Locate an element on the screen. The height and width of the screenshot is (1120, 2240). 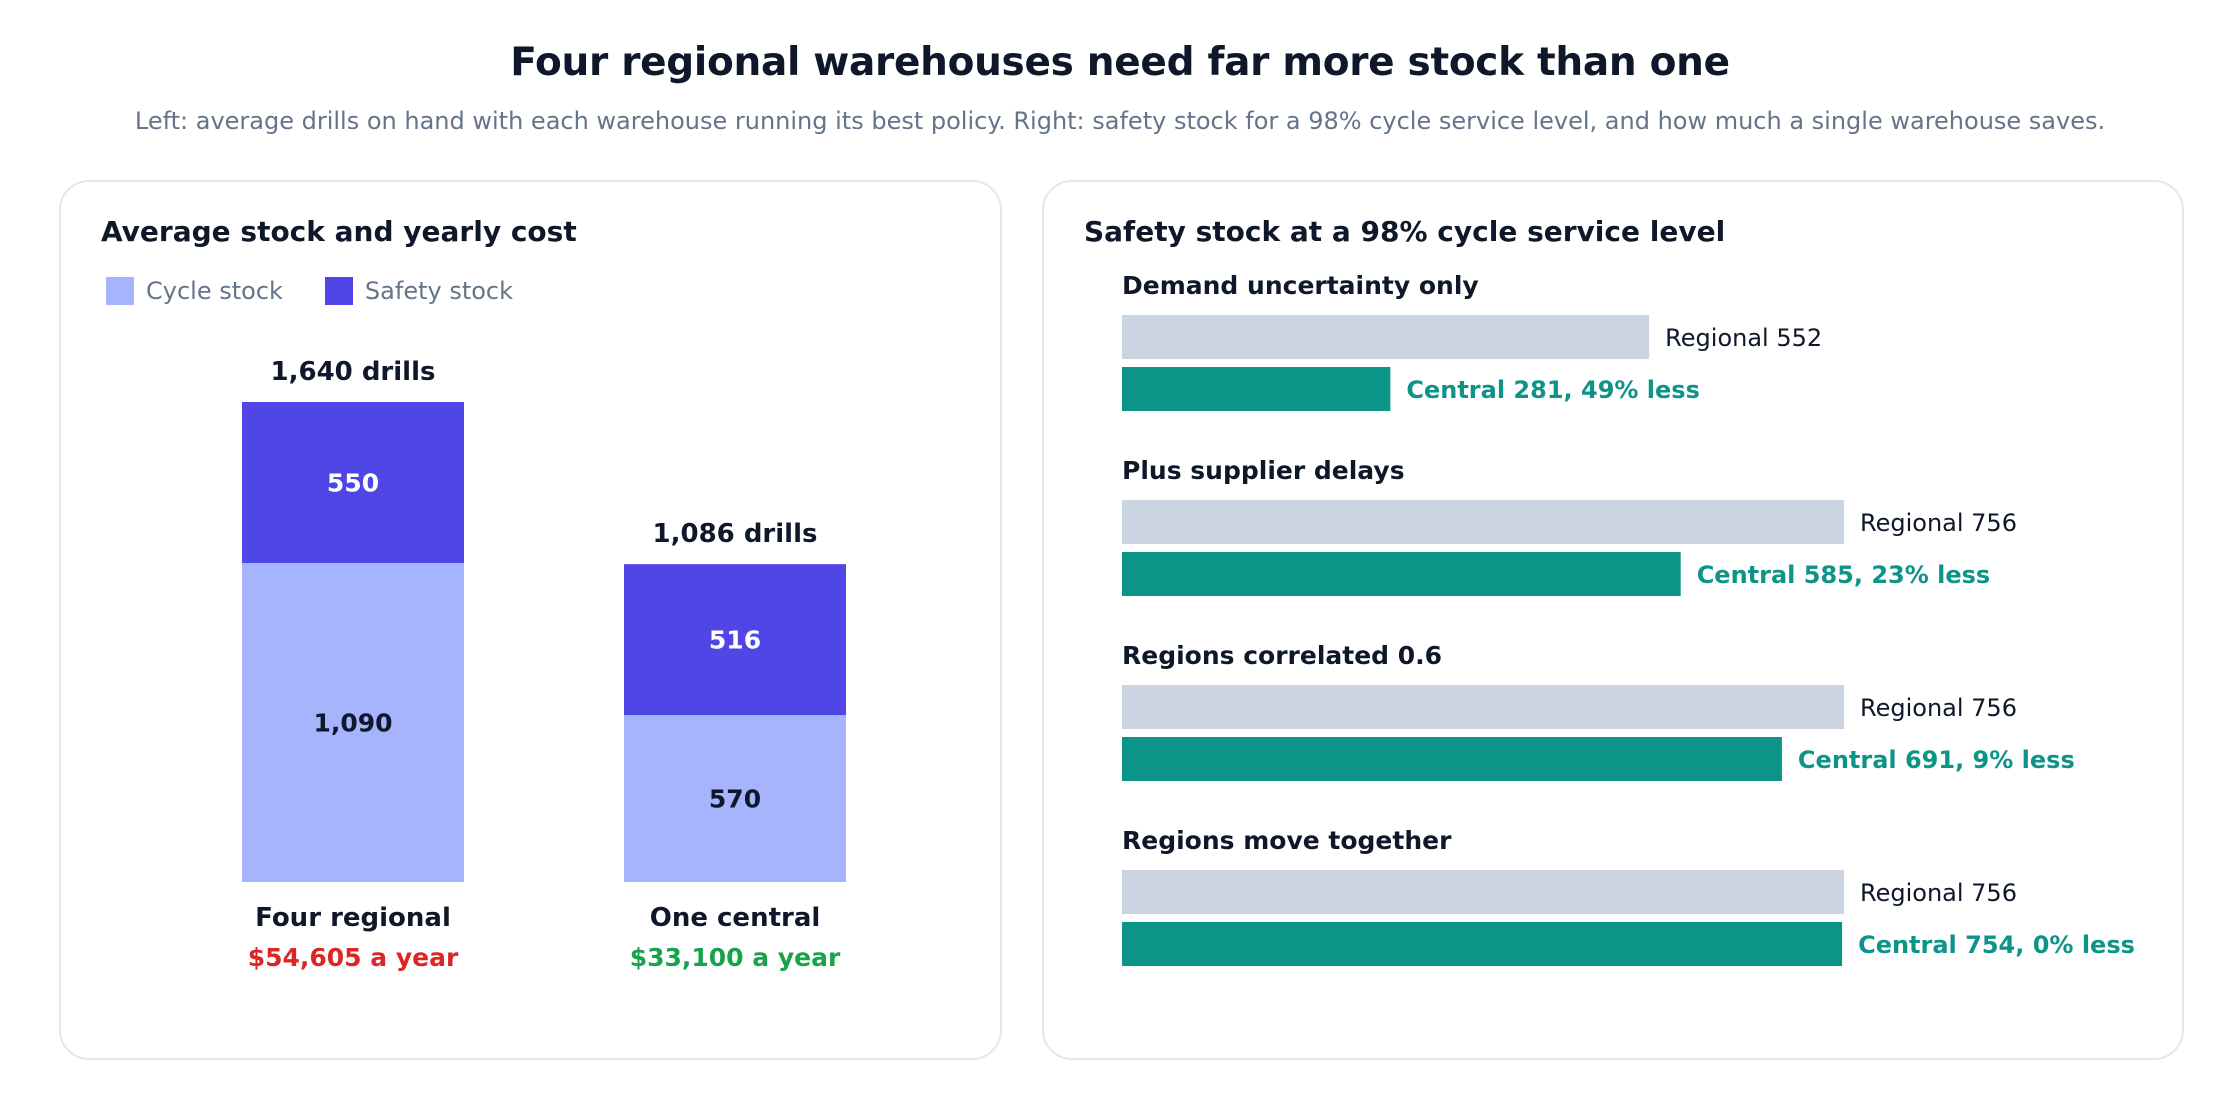
label-central: Central 585, 23% less is located at coordinates (1844, 575).